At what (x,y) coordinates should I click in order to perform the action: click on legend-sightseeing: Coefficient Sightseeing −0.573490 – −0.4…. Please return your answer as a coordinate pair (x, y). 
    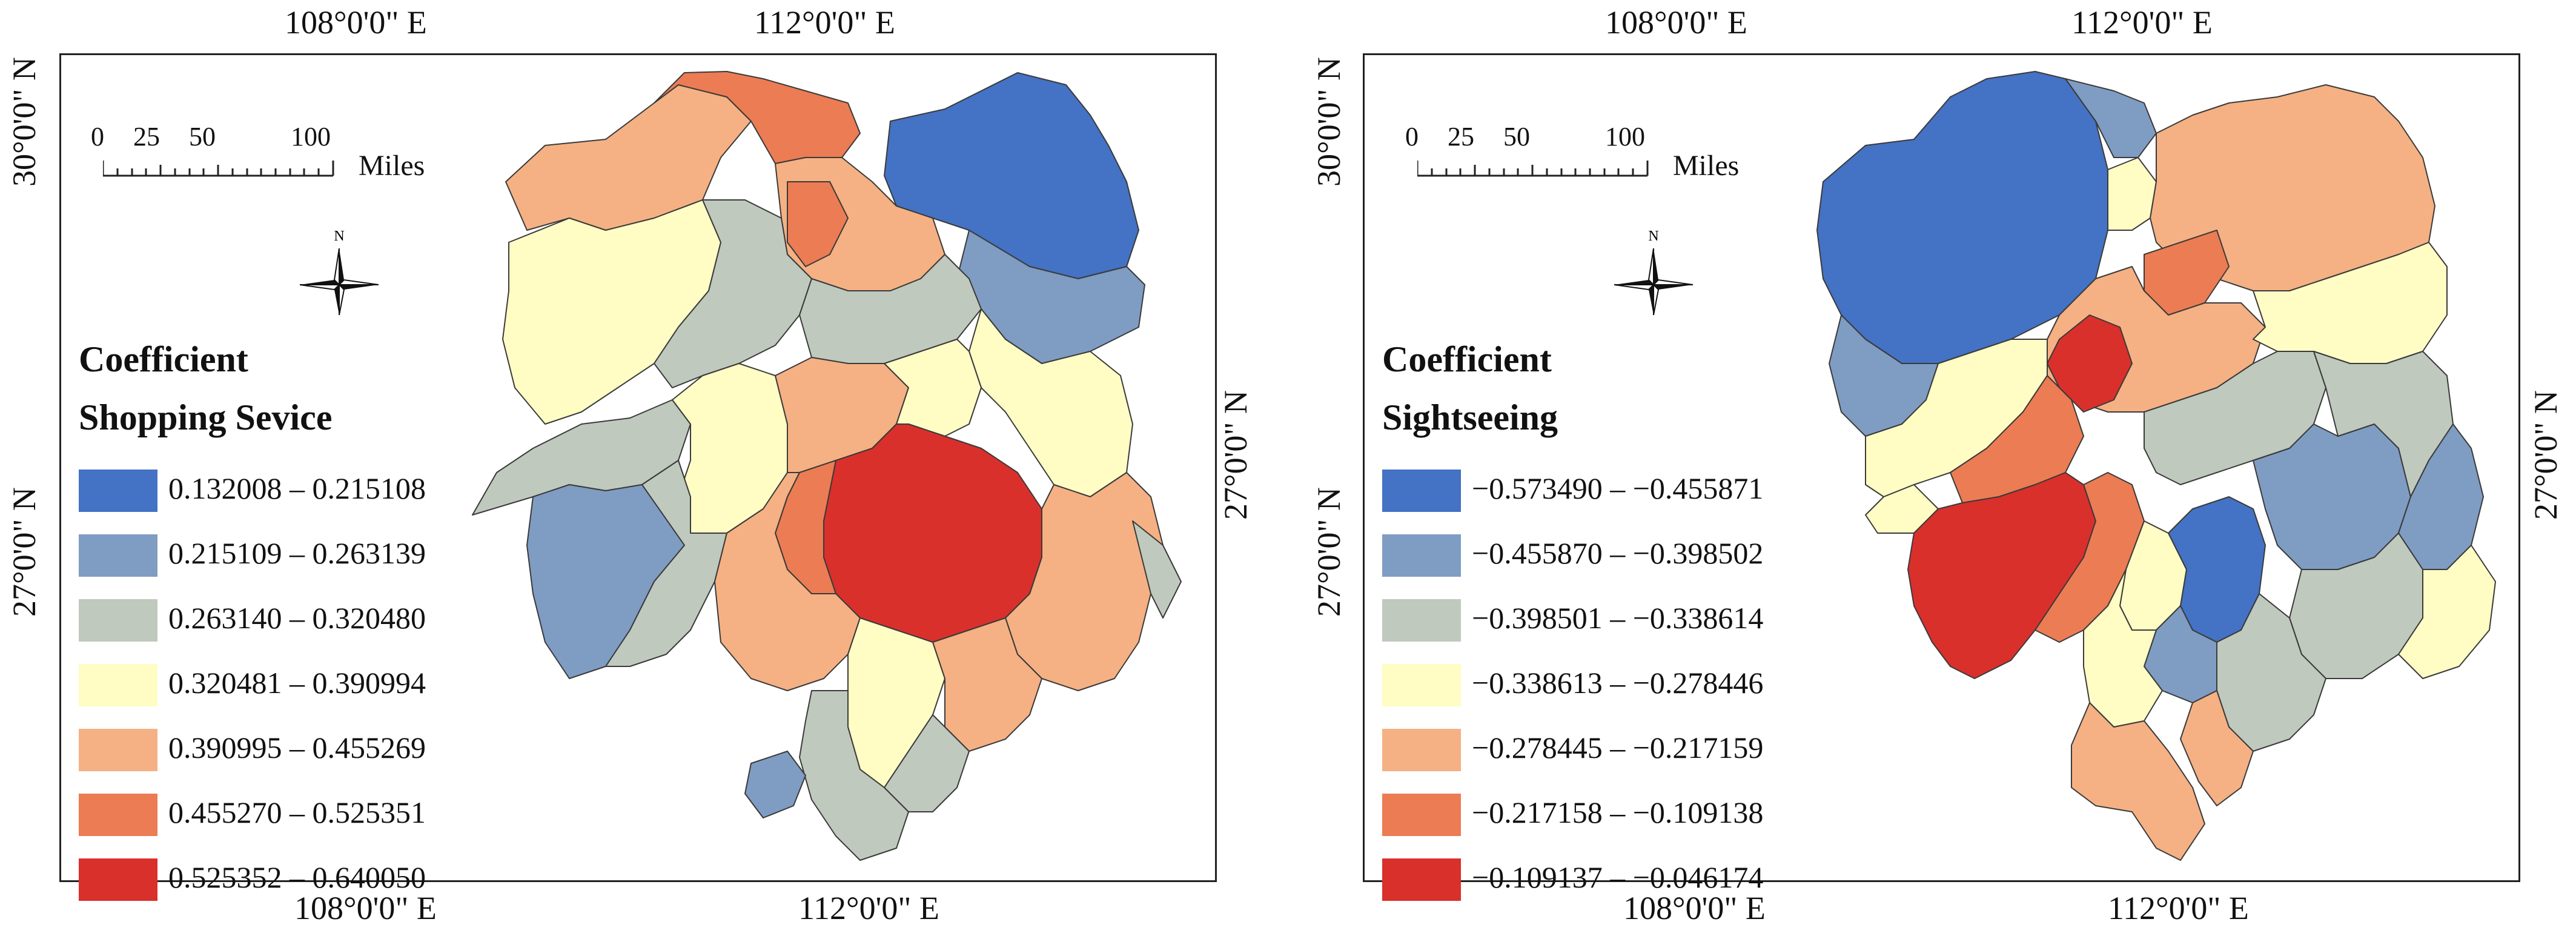
    Looking at the image, I should click on (1572, 623).